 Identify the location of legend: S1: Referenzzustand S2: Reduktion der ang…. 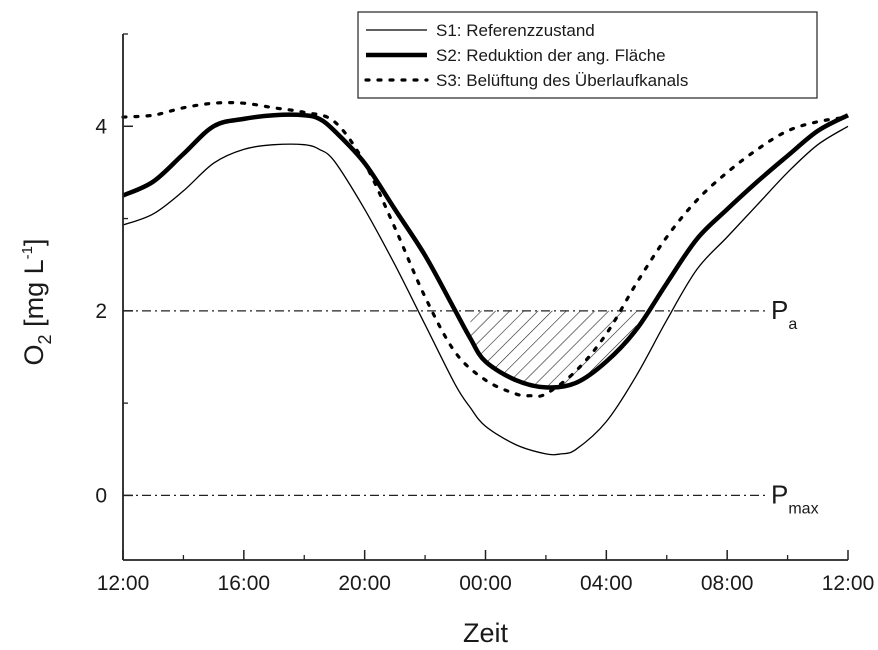
(587, 55).